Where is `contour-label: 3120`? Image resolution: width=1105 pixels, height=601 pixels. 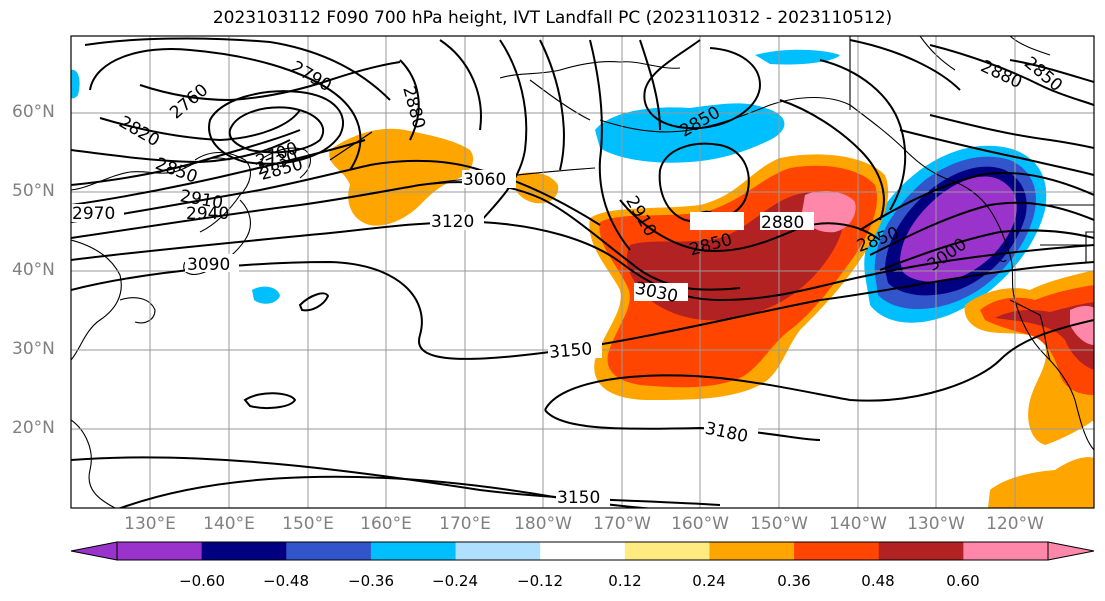
contour-label: 3120 is located at coordinates (452, 222).